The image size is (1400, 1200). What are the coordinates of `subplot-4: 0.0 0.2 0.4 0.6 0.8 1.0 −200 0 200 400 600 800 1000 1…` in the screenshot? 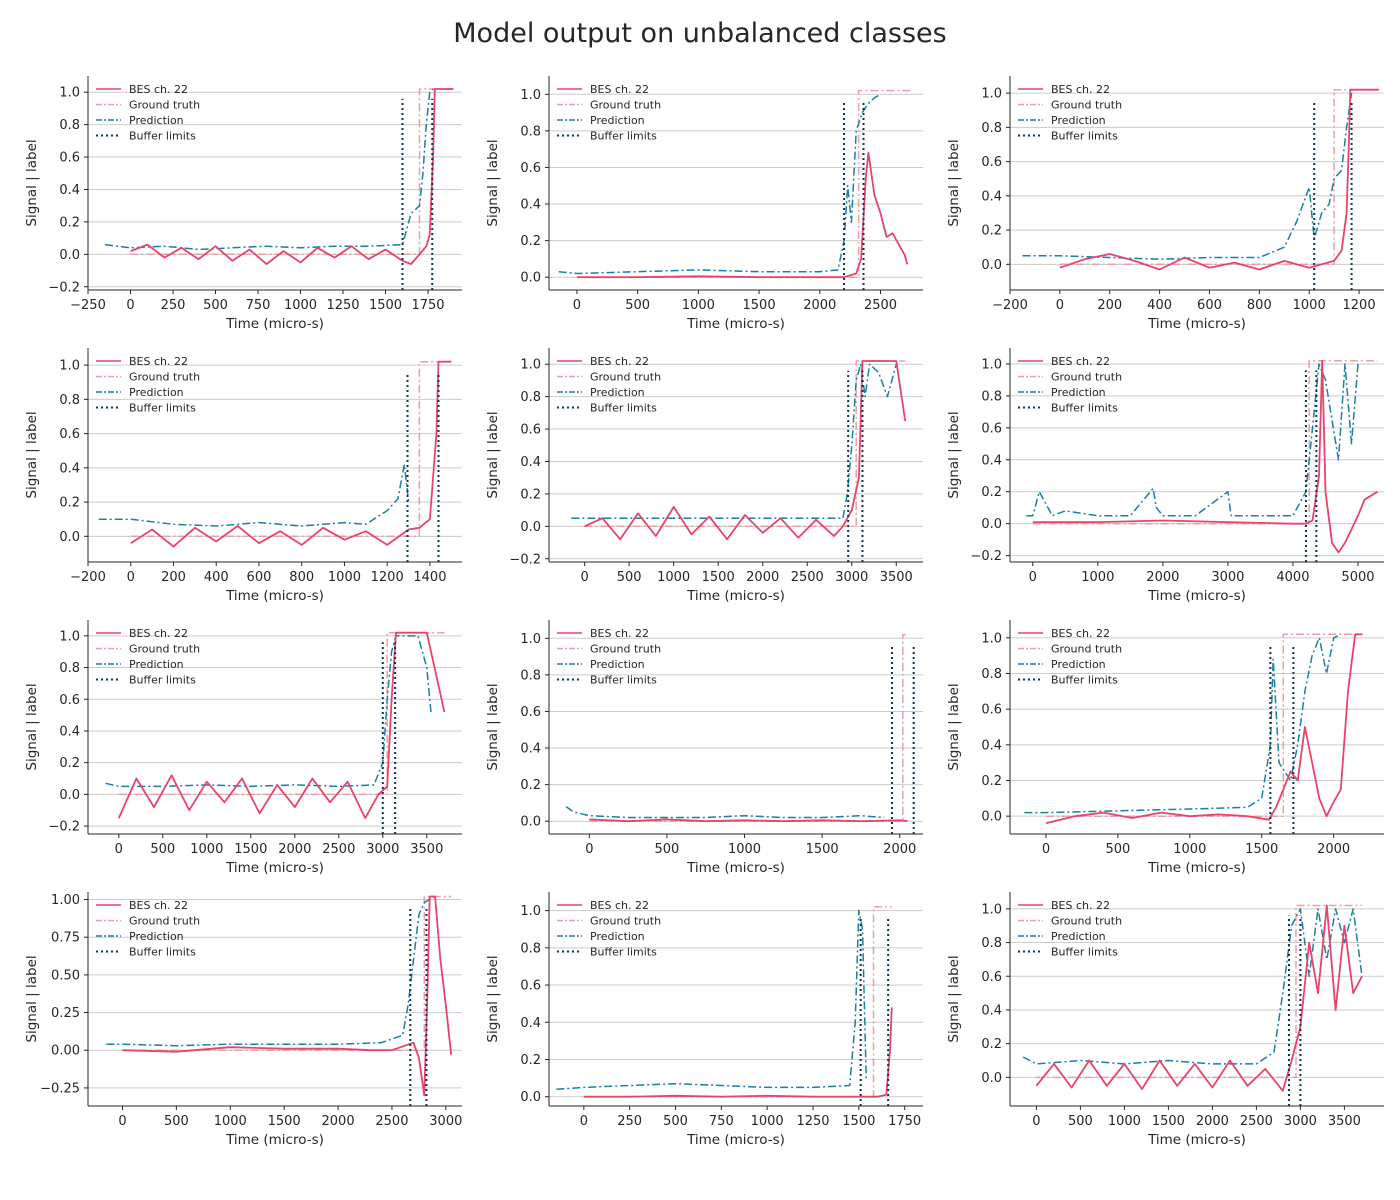 It's located at (243, 476).